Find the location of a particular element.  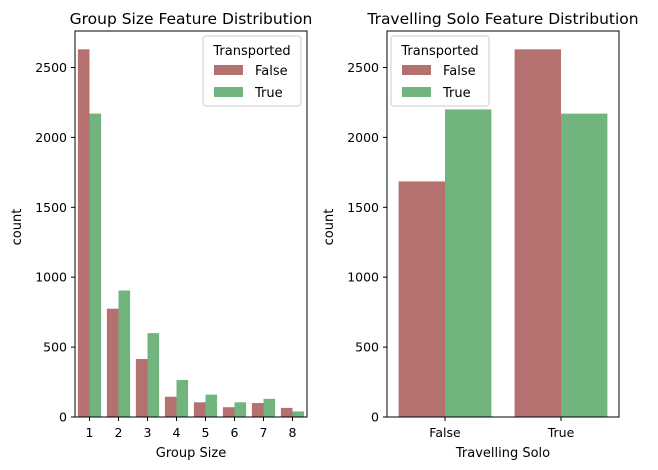

x-tick-label: 8 is located at coordinates (293, 432).